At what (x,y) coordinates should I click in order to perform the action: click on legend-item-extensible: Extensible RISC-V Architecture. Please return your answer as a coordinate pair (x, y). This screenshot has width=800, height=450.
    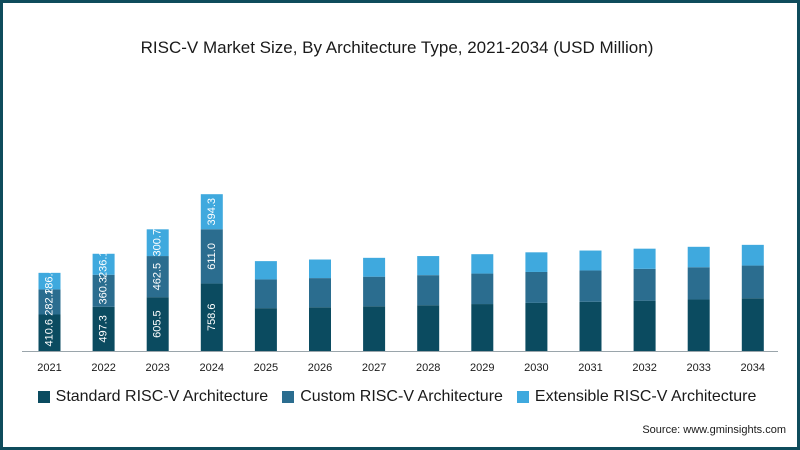
    Looking at the image, I should click on (636, 397).